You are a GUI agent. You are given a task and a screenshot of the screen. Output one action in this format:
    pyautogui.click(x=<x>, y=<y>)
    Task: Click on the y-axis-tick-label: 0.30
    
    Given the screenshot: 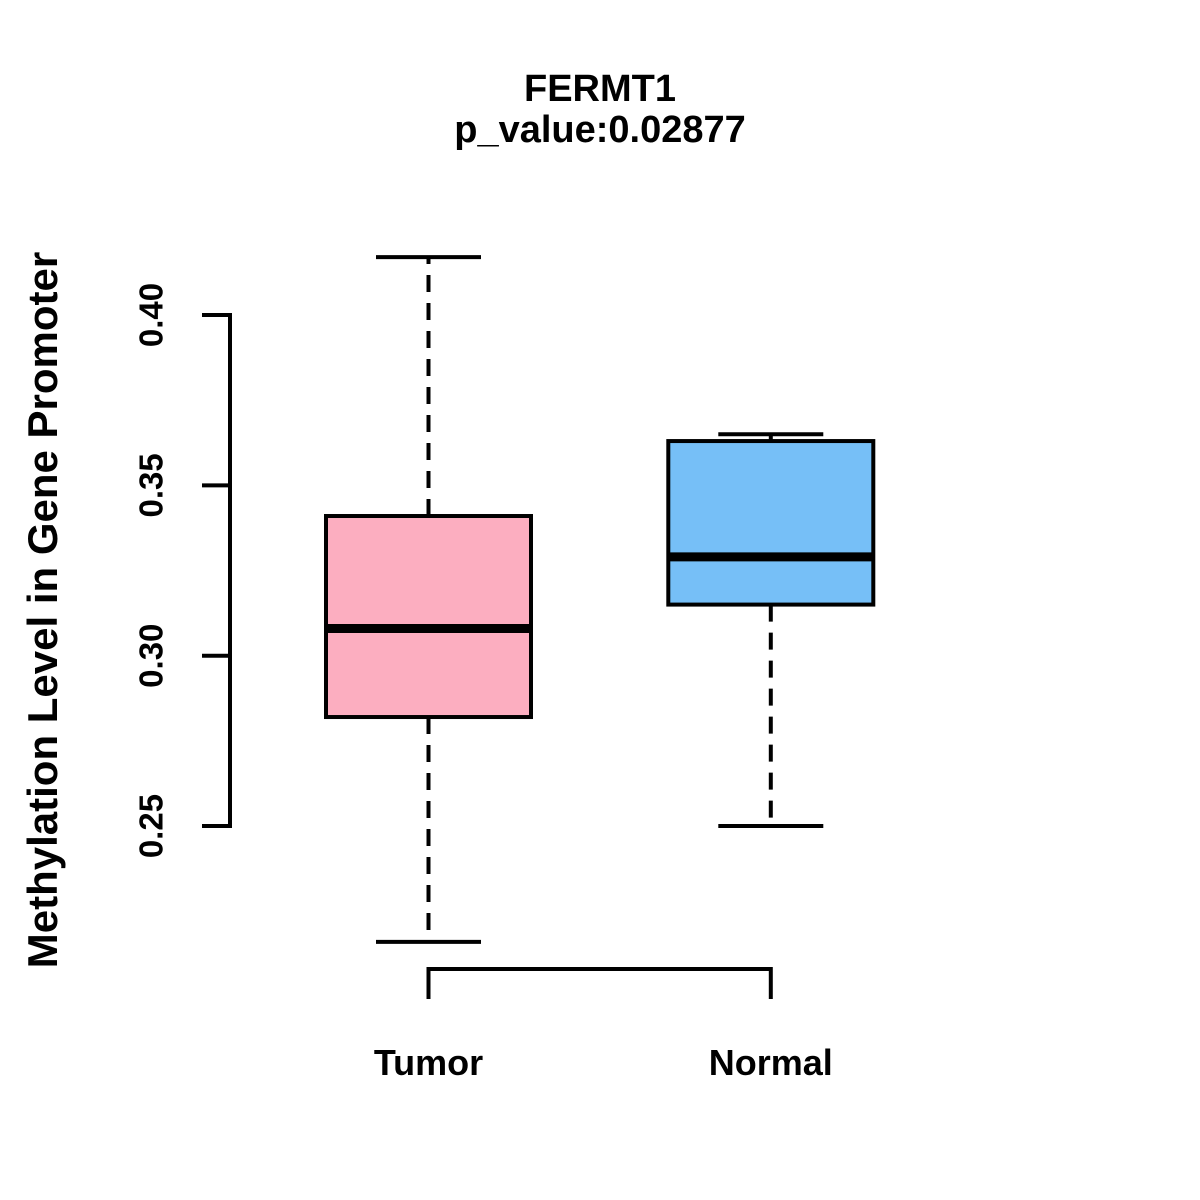 What is the action you would take?
    pyautogui.click(x=151, y=656)
    